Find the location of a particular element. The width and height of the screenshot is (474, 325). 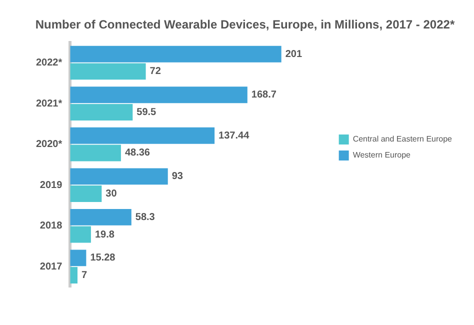

legend-label: Western Europe is located at coordinates (382, 155).